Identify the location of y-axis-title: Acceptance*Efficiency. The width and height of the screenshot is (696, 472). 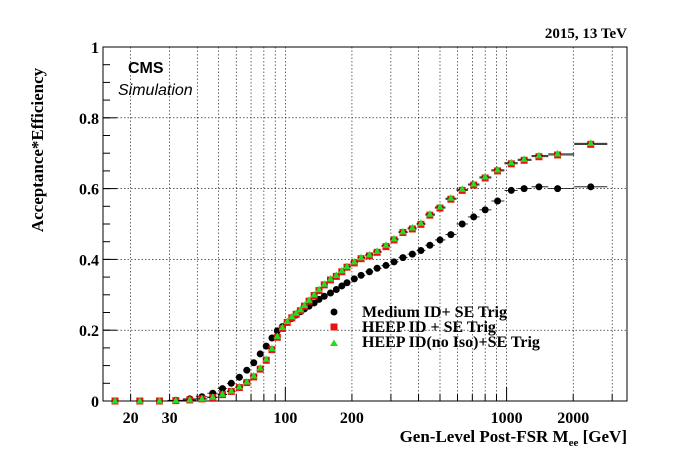
(37, 149).